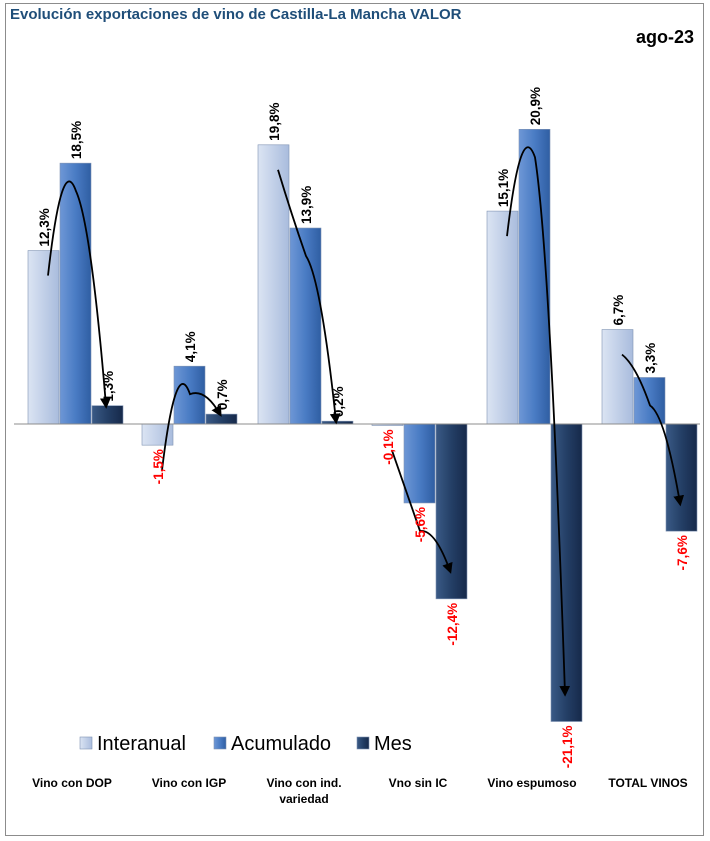 The image size is (710, 841). Describe the element at coordinates (647, 783) in the screenshot. I see `category-label-5-0: TOTAL VINOS` at that location.